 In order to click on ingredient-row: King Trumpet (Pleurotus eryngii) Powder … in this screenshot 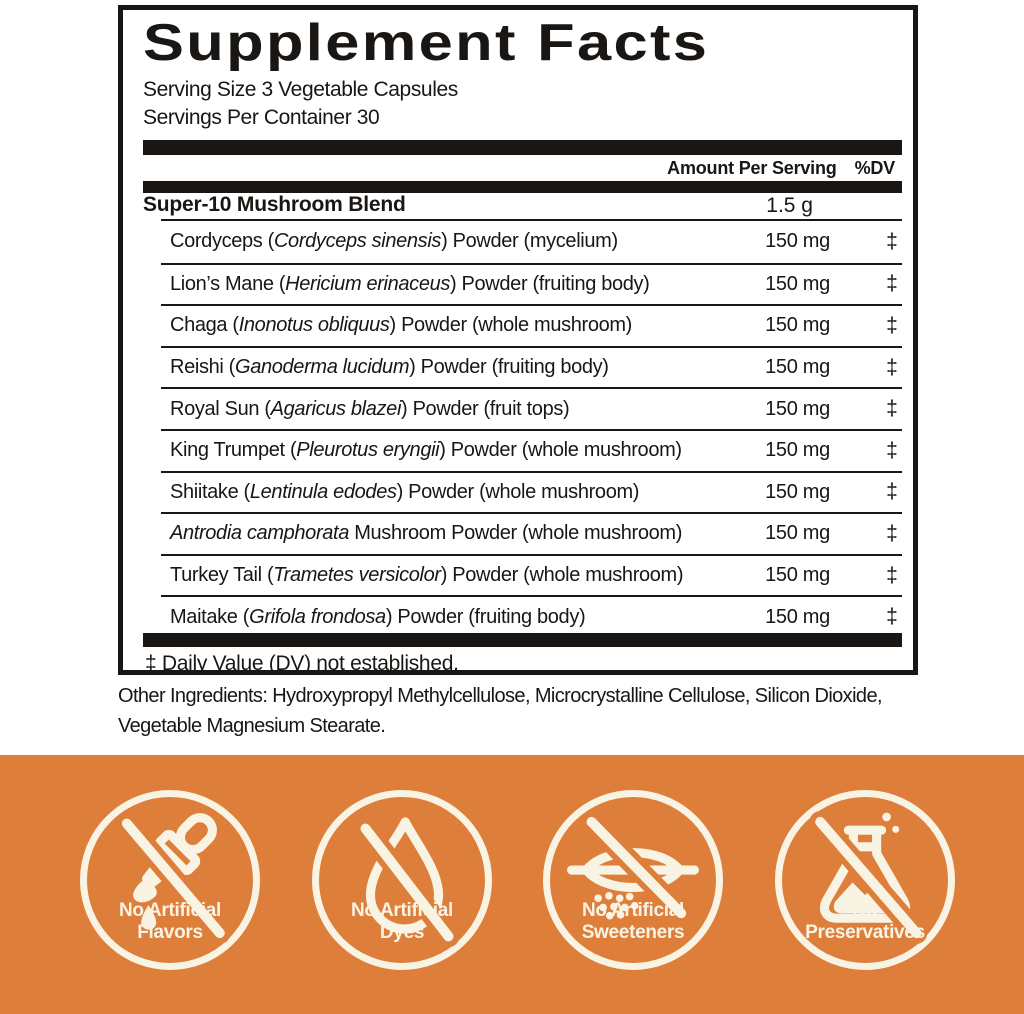, I will do `click(531, 449)`.